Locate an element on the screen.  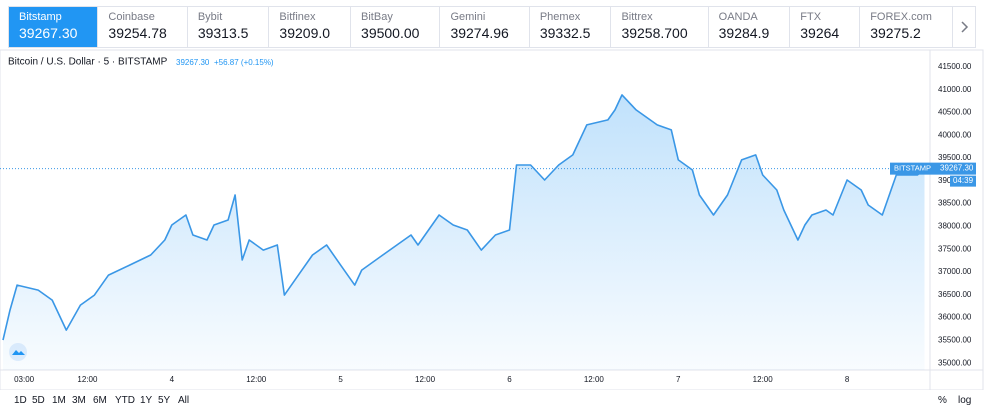
header-price: 39267.30 is located at coordinates (193, 62).